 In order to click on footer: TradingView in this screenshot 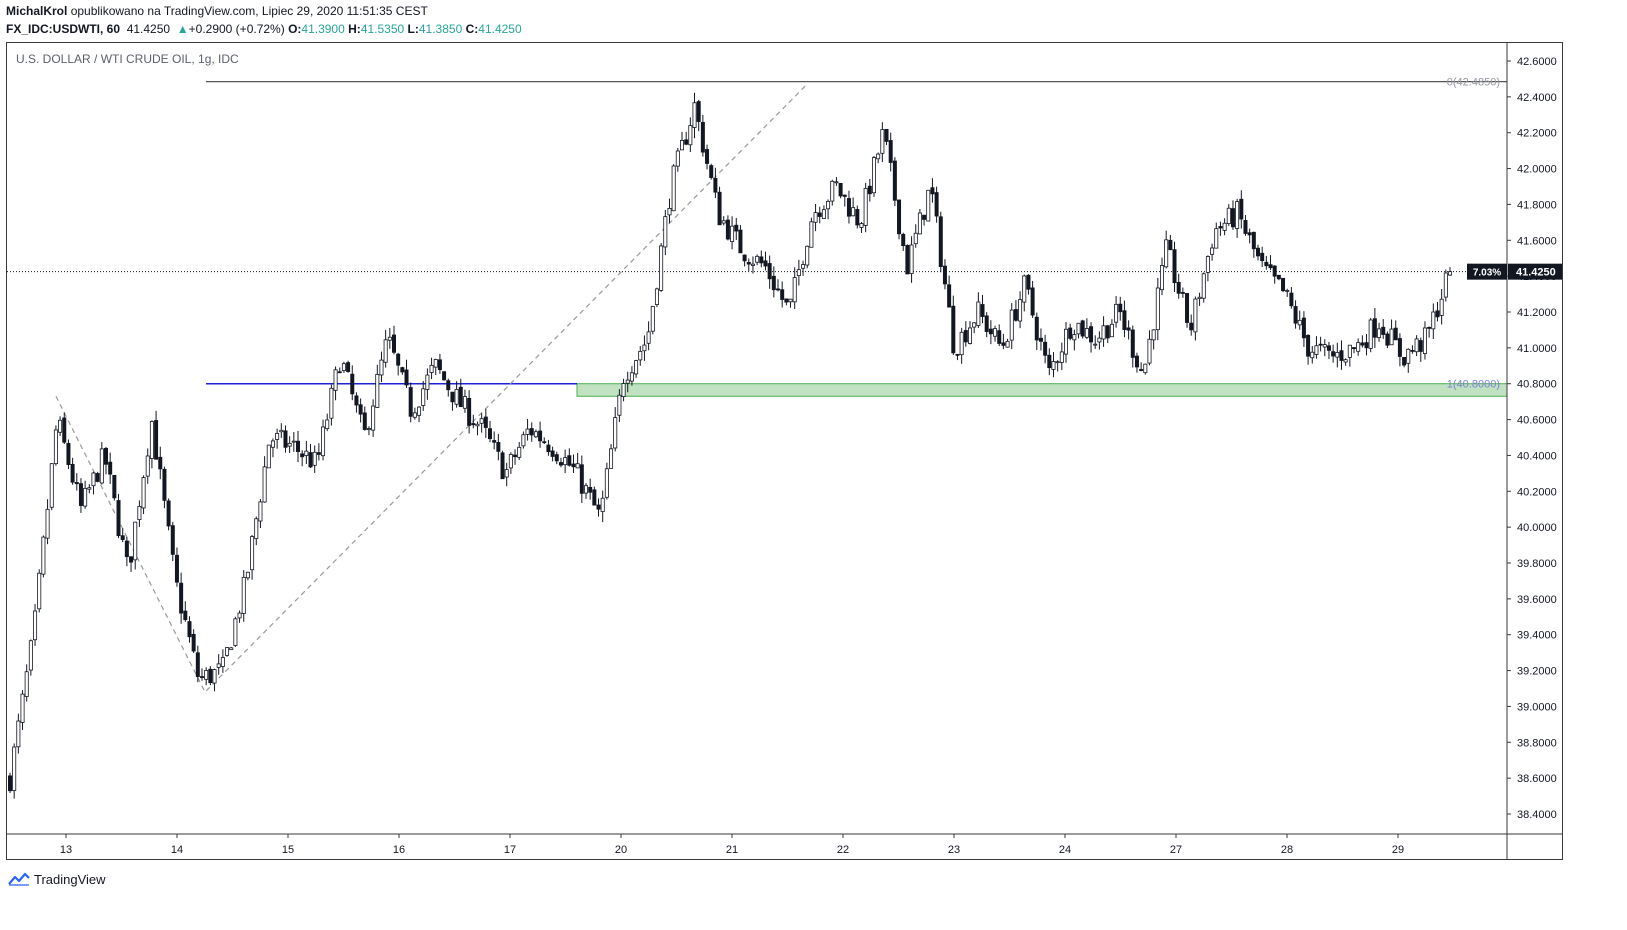, I will do `click(57, 879)`.